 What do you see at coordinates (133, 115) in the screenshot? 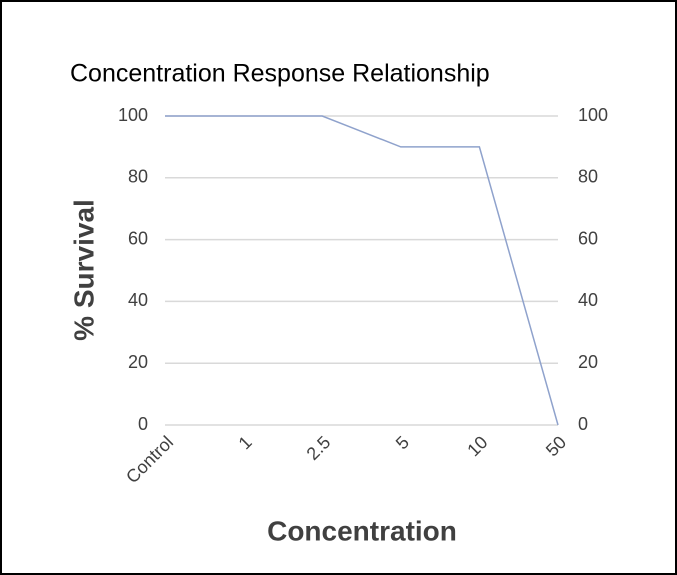
I see `y-tick-label: 100` at bounding box center [133, 115].